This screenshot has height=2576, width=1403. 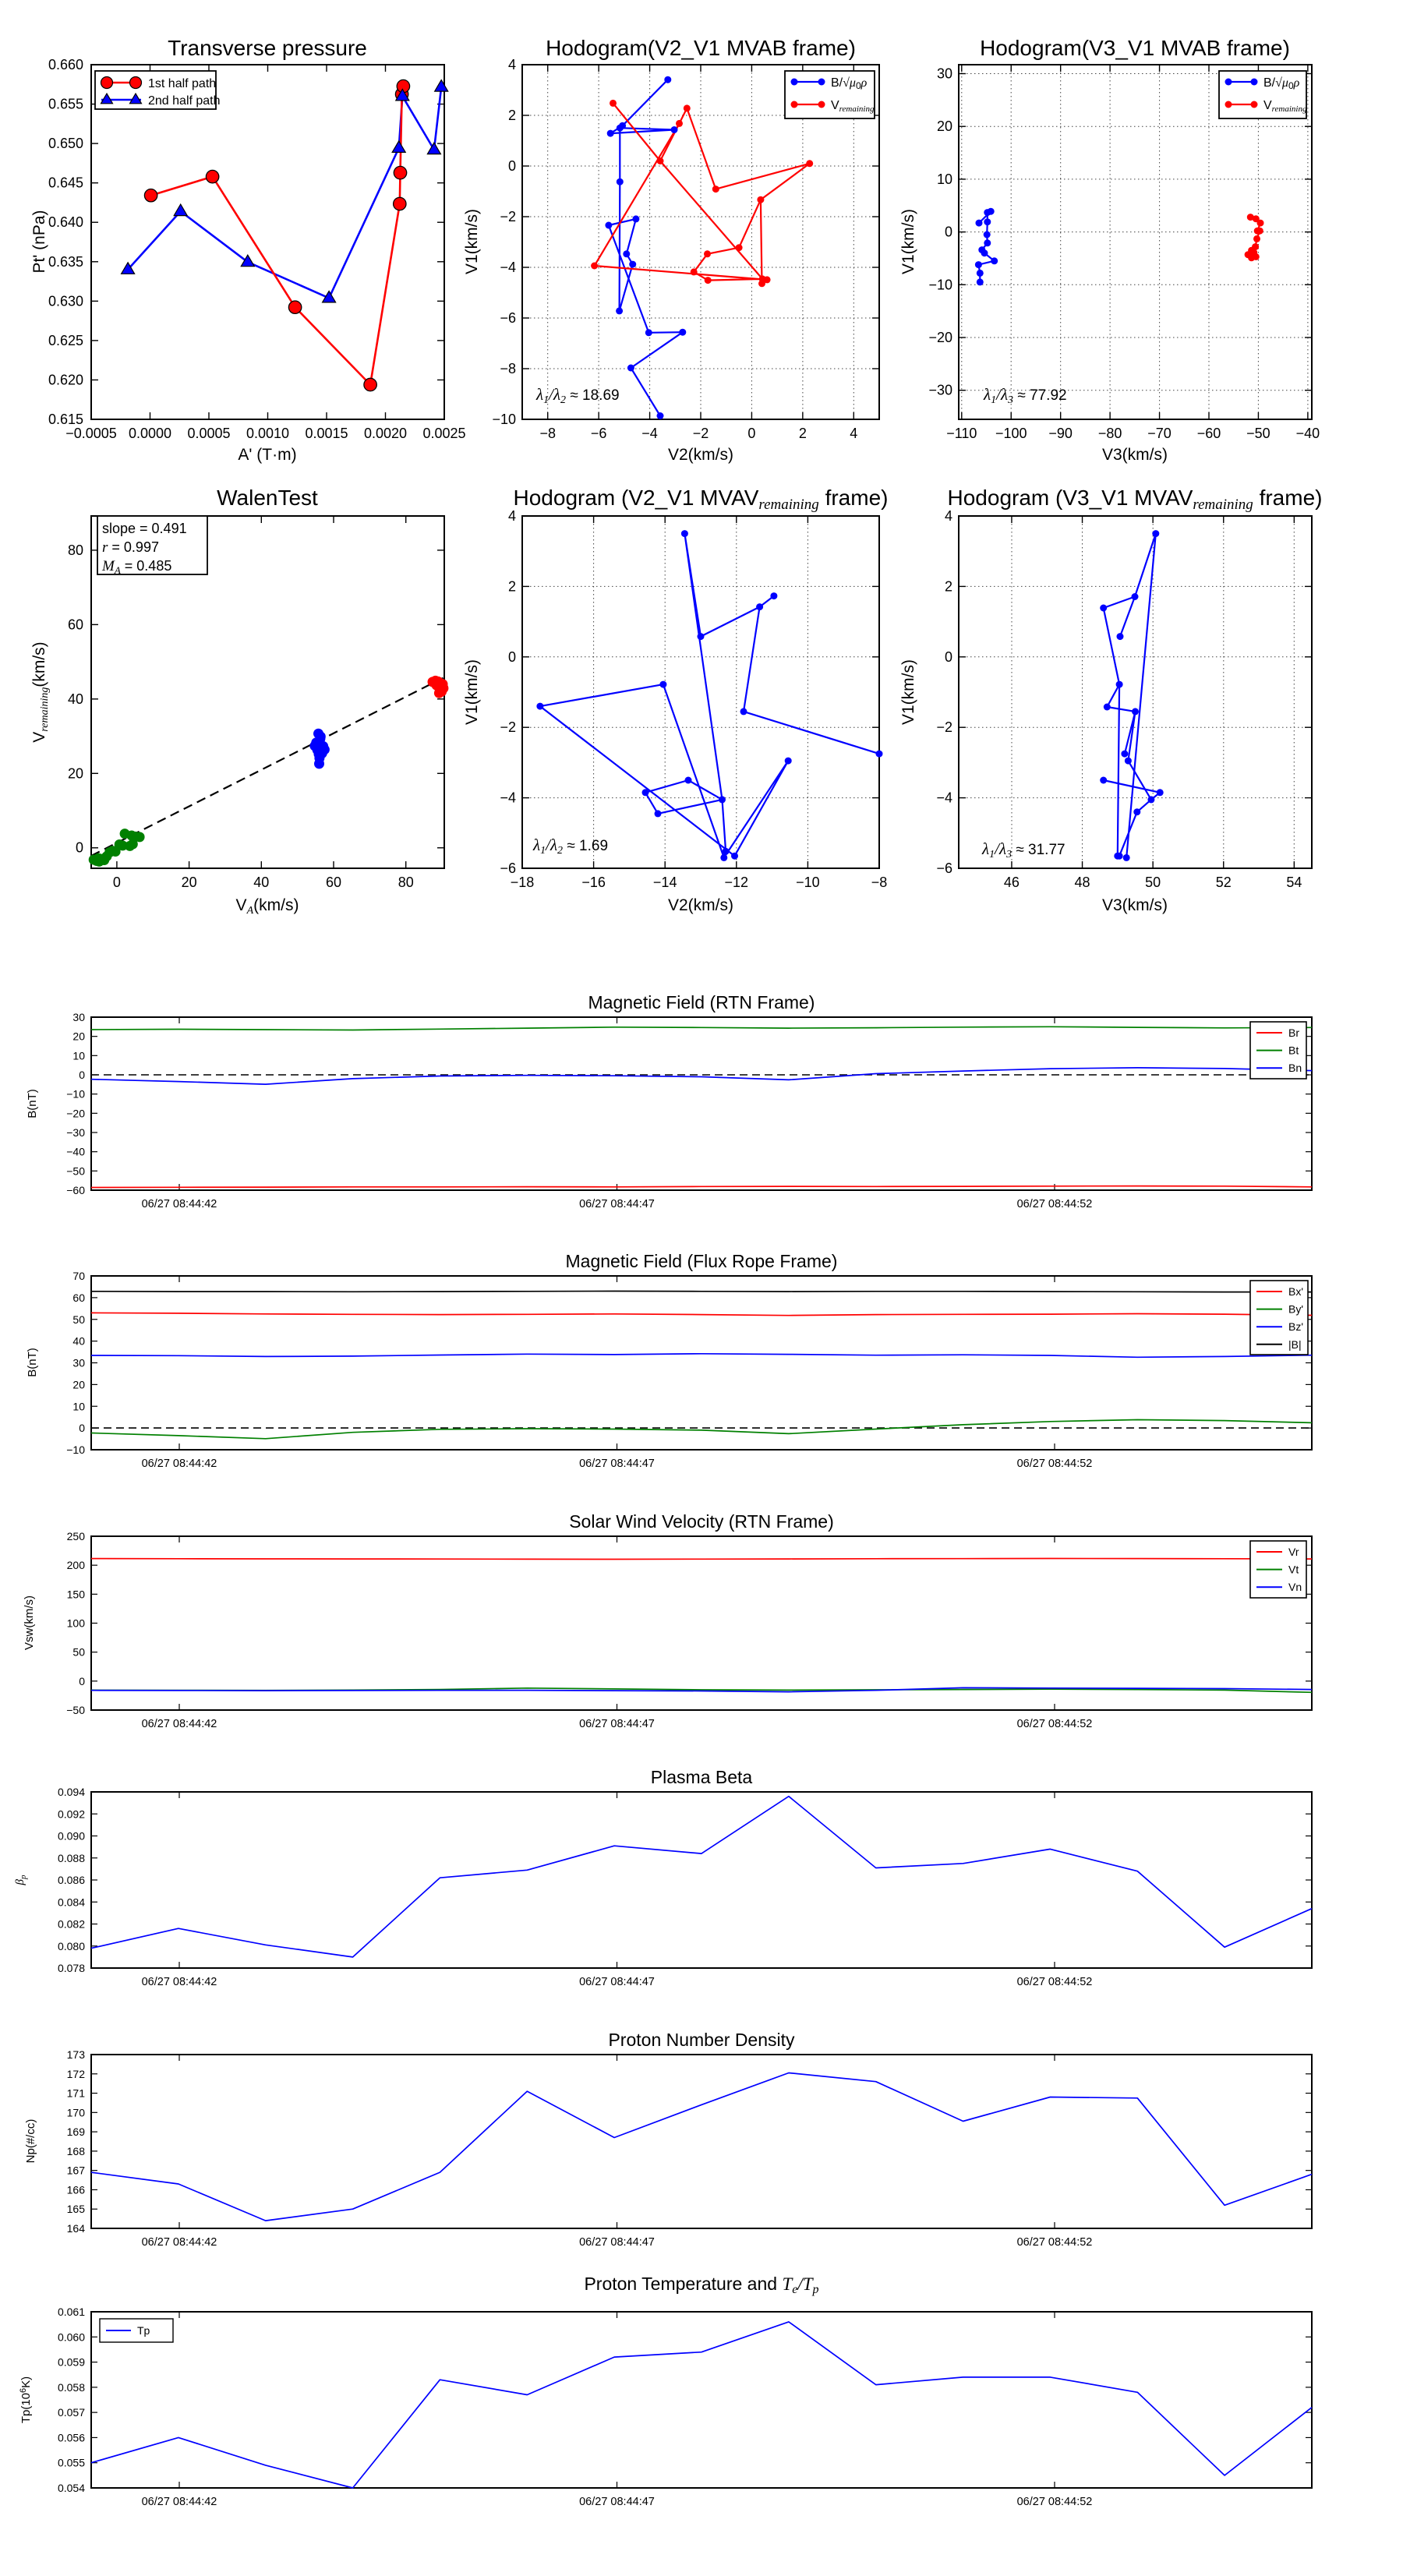 What do you see at coordinates (75, 1190) in the screenshot?
I see `svg-text: −60` at bounding box center [75, 1190].